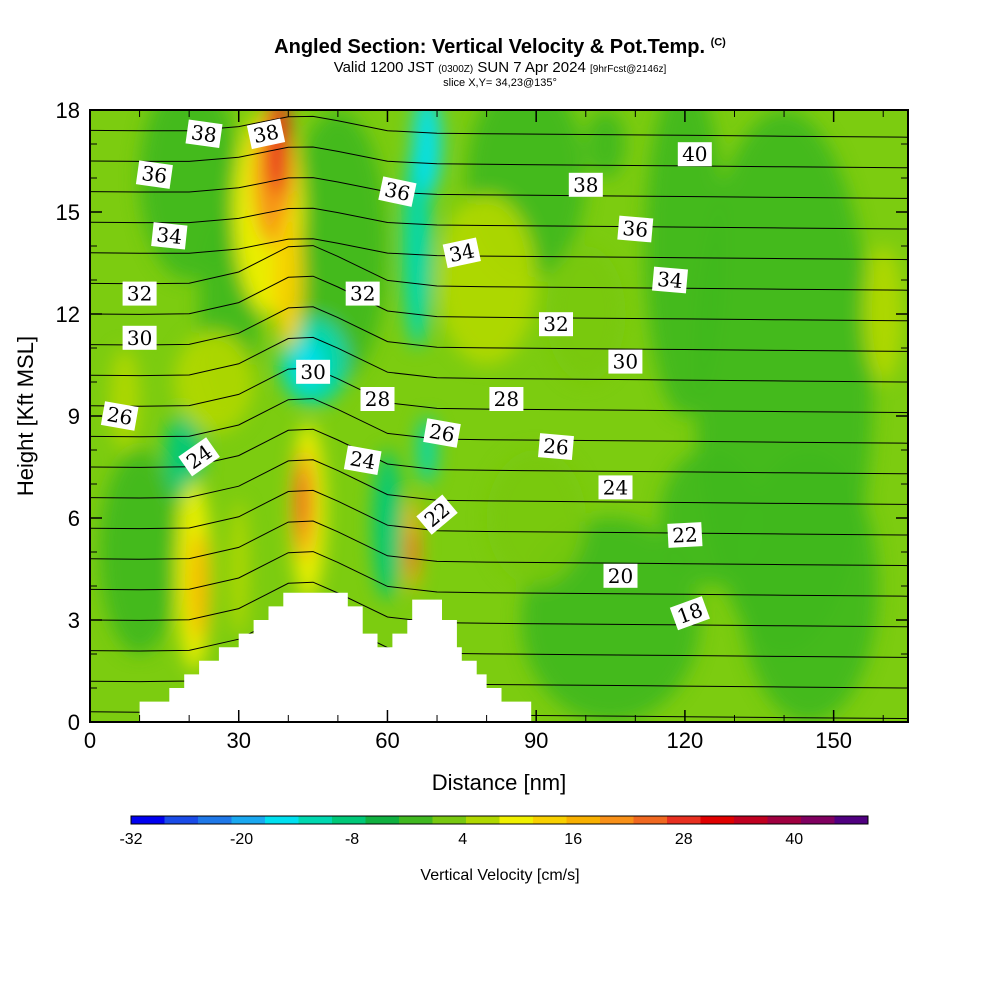 This screenshot has height=1000, width=1000. I want to click on contour-label: 24, so click(615, 487).